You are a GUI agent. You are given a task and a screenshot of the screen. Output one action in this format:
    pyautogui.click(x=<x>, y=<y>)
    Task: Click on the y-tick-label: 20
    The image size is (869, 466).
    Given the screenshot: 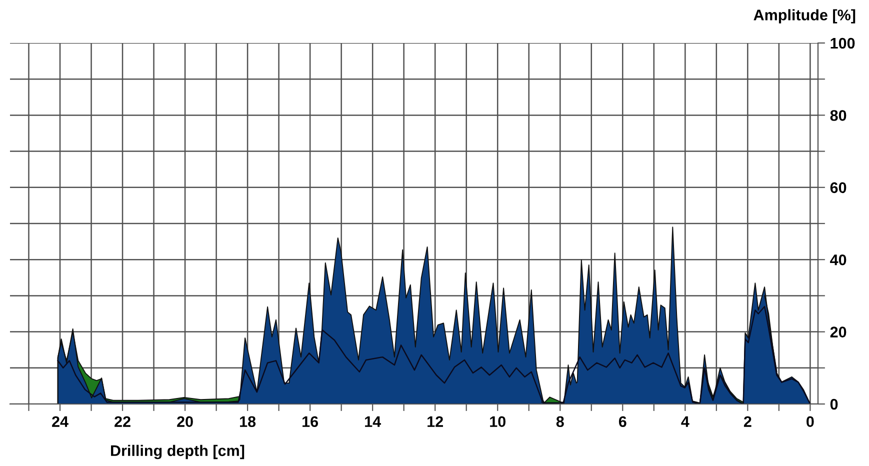 What is the action you would take?
    pyautogui.click(x=838, y=332)
    